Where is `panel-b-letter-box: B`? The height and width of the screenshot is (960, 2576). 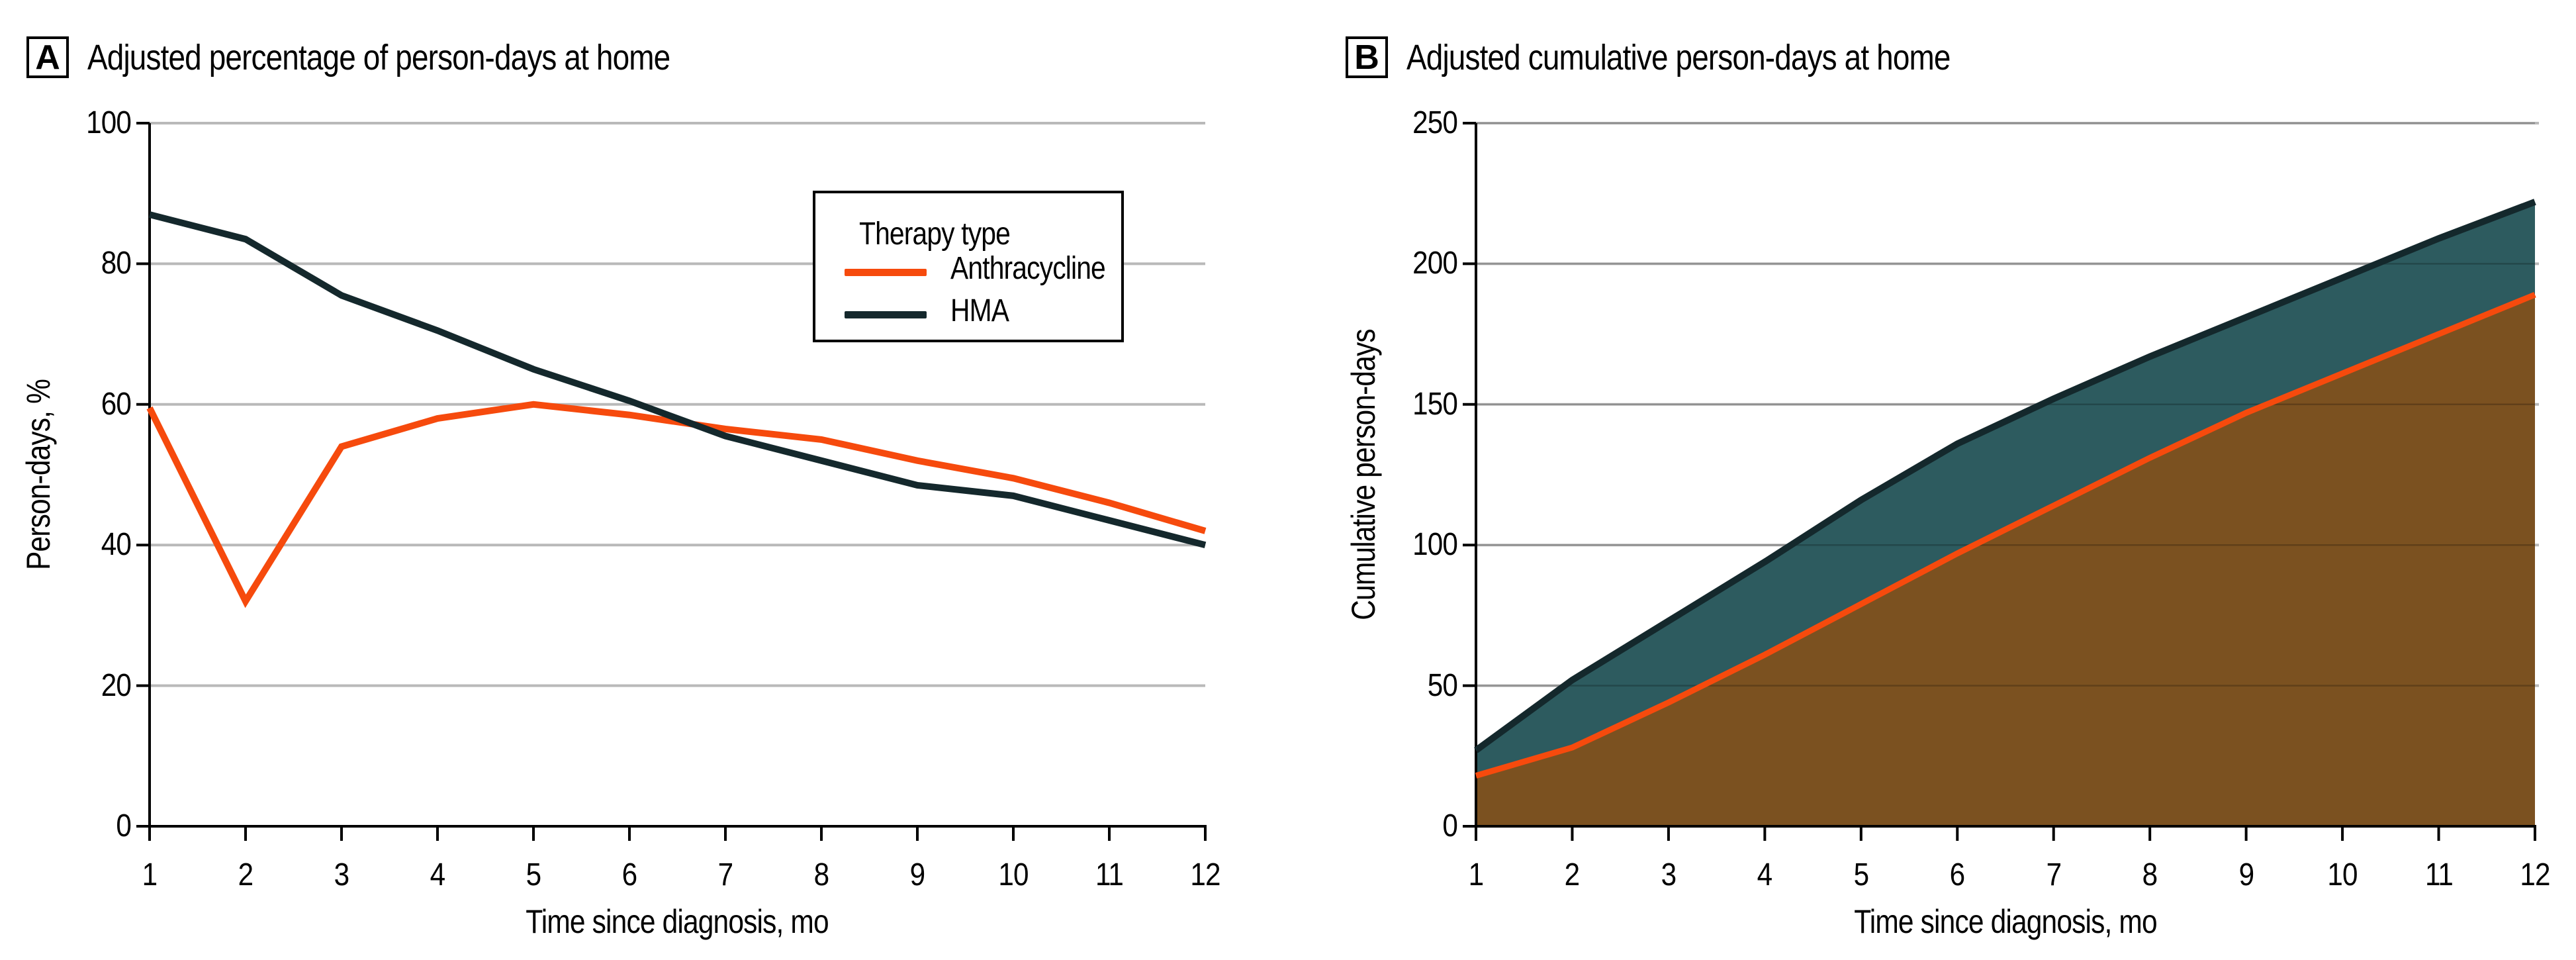
panel-b-letter-box: B is located at coordinates (1367, 57).